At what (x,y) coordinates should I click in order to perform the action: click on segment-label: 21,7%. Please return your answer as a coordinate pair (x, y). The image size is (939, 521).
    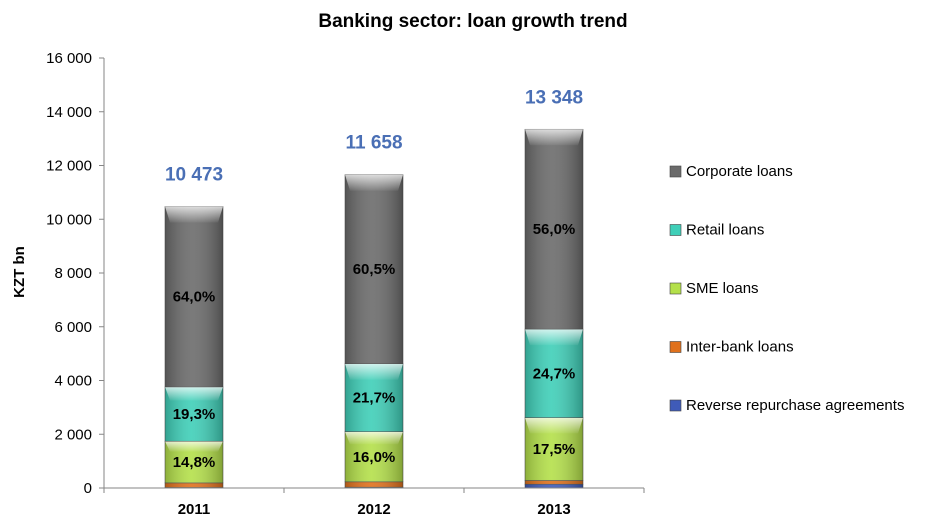
    Looking at the image, I should click on (374, 398).